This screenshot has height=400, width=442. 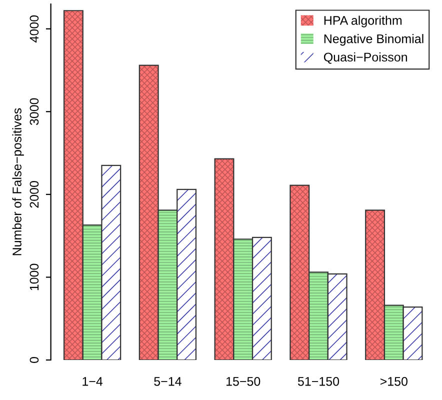 I want to click on y-axis-title: Number of False−positives, so click(x=18, y=182).